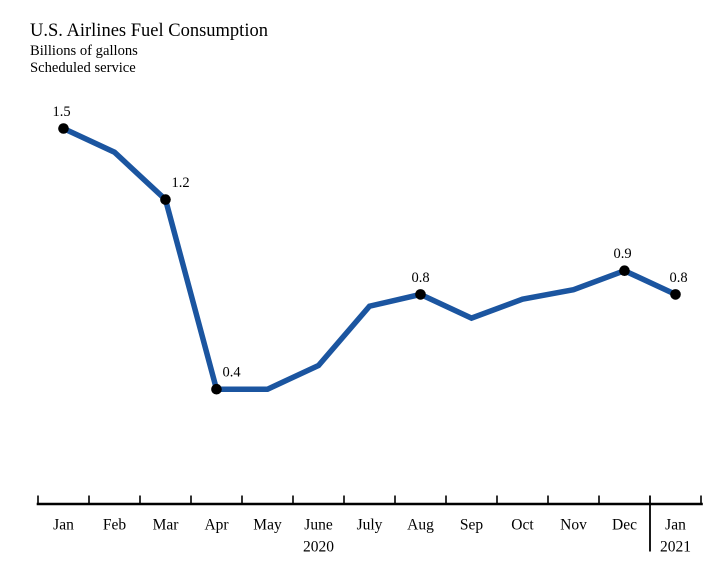 The image size is (725, 568). Describe the element at coordinates (622, 254) in the screenshot. I see `data-point-label: 0.9` at that location.